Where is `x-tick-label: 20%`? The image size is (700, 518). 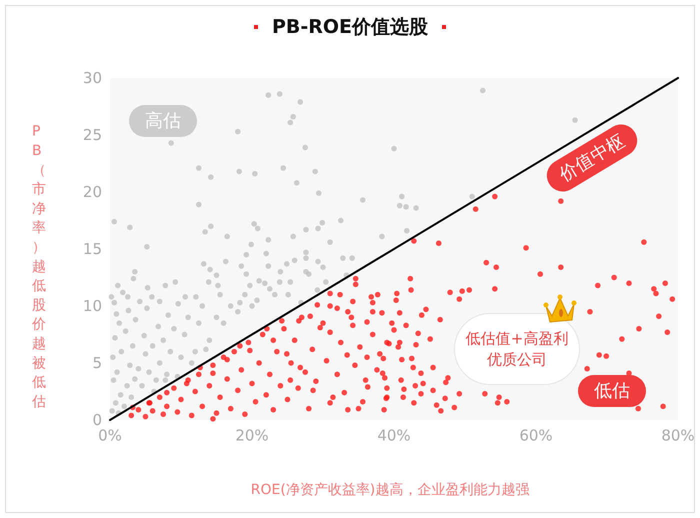 x-tick-label: 20% is located at coordinates (252, 435).